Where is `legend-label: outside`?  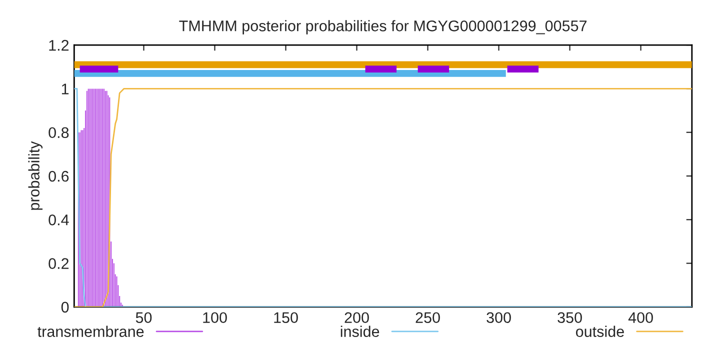 legend-label: outside is located at coordinates (600, 331).